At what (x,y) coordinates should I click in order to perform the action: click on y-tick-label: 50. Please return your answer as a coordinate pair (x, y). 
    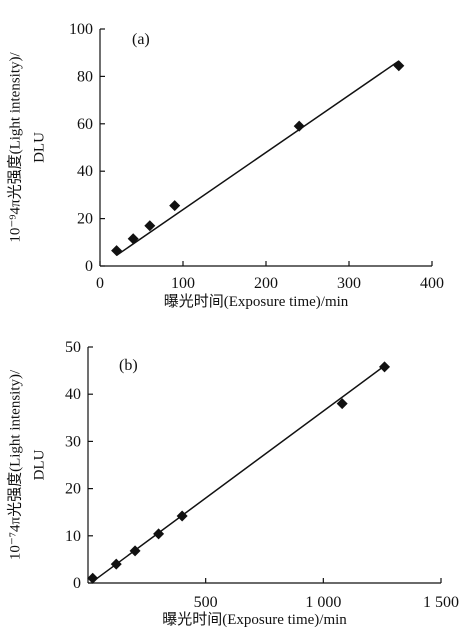
    Looking at the image, I should click on (73, 347).